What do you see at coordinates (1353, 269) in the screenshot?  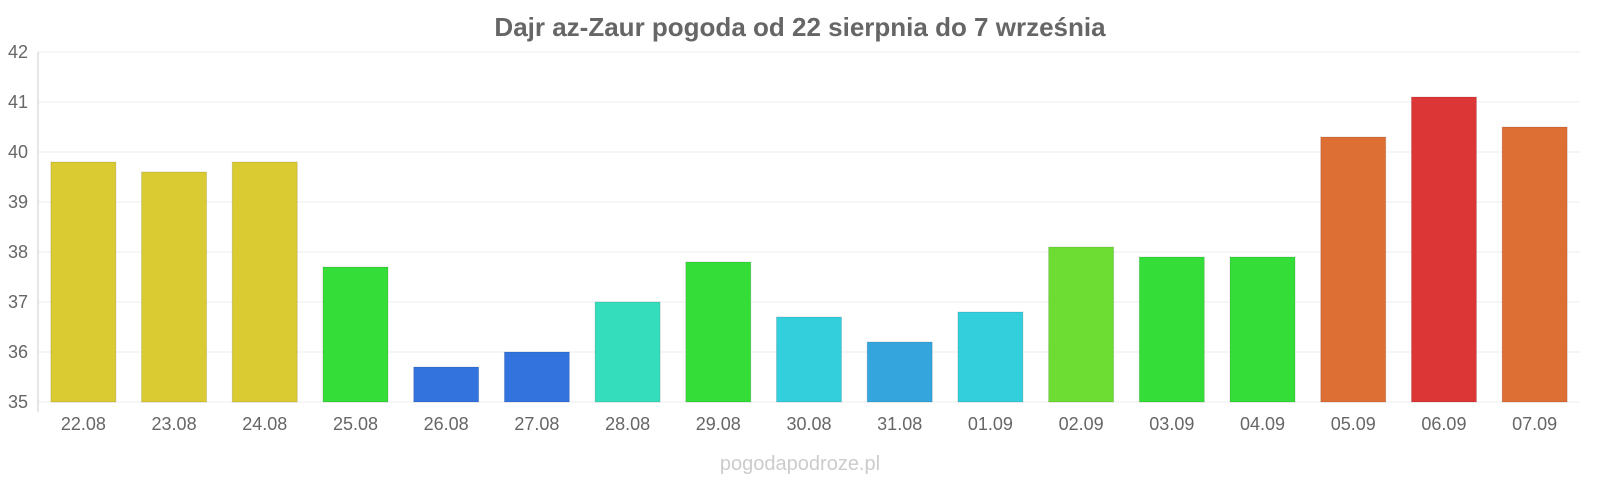 I see `bar-05.09` at bounding box center [1353, 269].